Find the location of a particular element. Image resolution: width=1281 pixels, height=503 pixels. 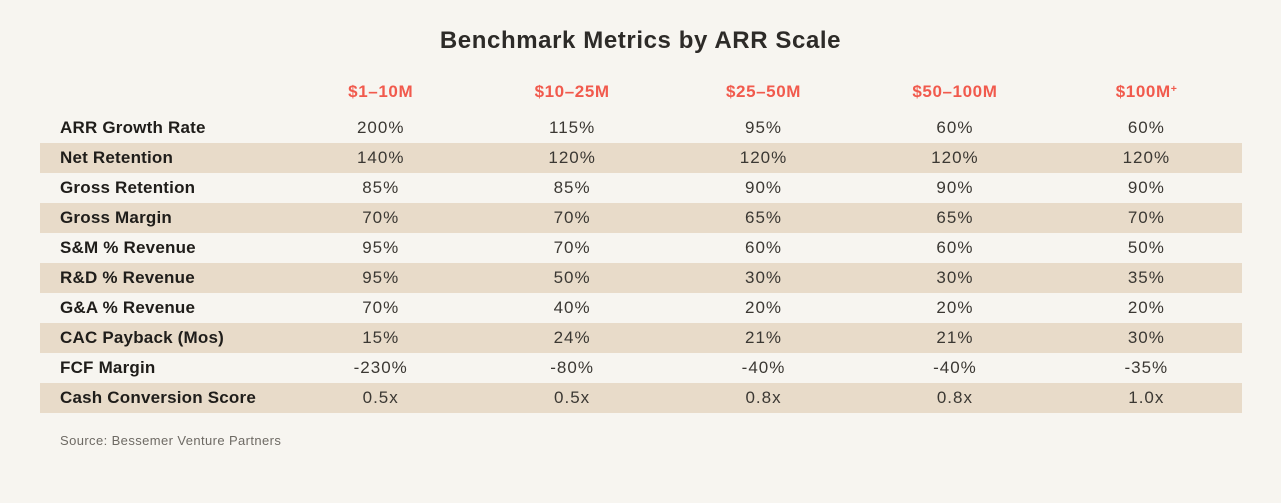

table-row: S&M % Revenue 95% 70% 60% 60% 50% is located at coordinates (641, 248).